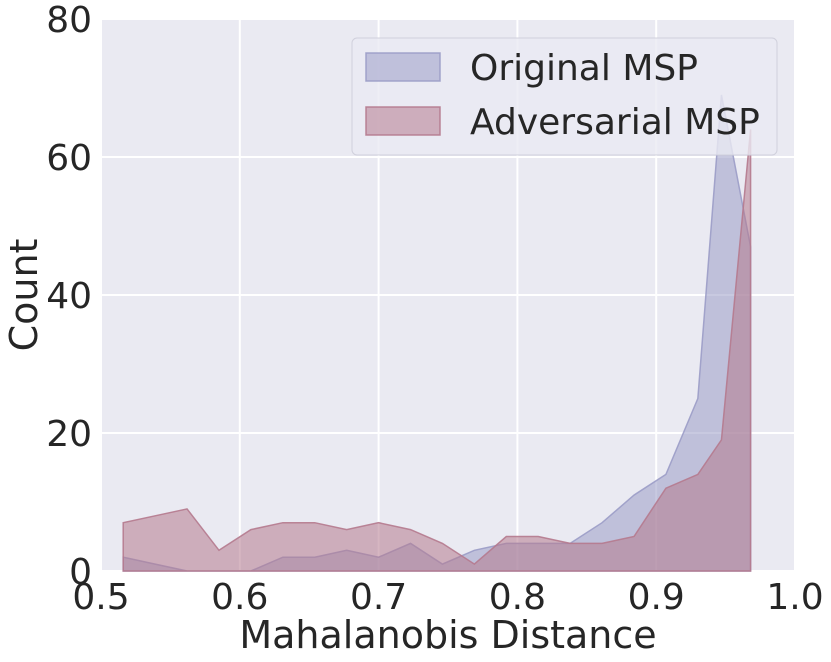  What do you see at coordinates (447, 597) in the screenshot?
I see `x-tick-labels: 0.5 0.6 0.7 0.8 0.9 1.0` at bounding box center [447, 597].